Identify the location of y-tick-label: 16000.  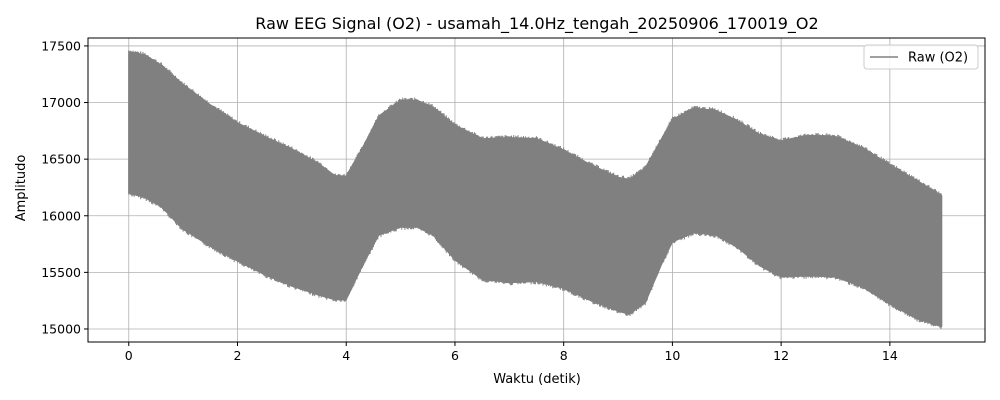
(61, 215).